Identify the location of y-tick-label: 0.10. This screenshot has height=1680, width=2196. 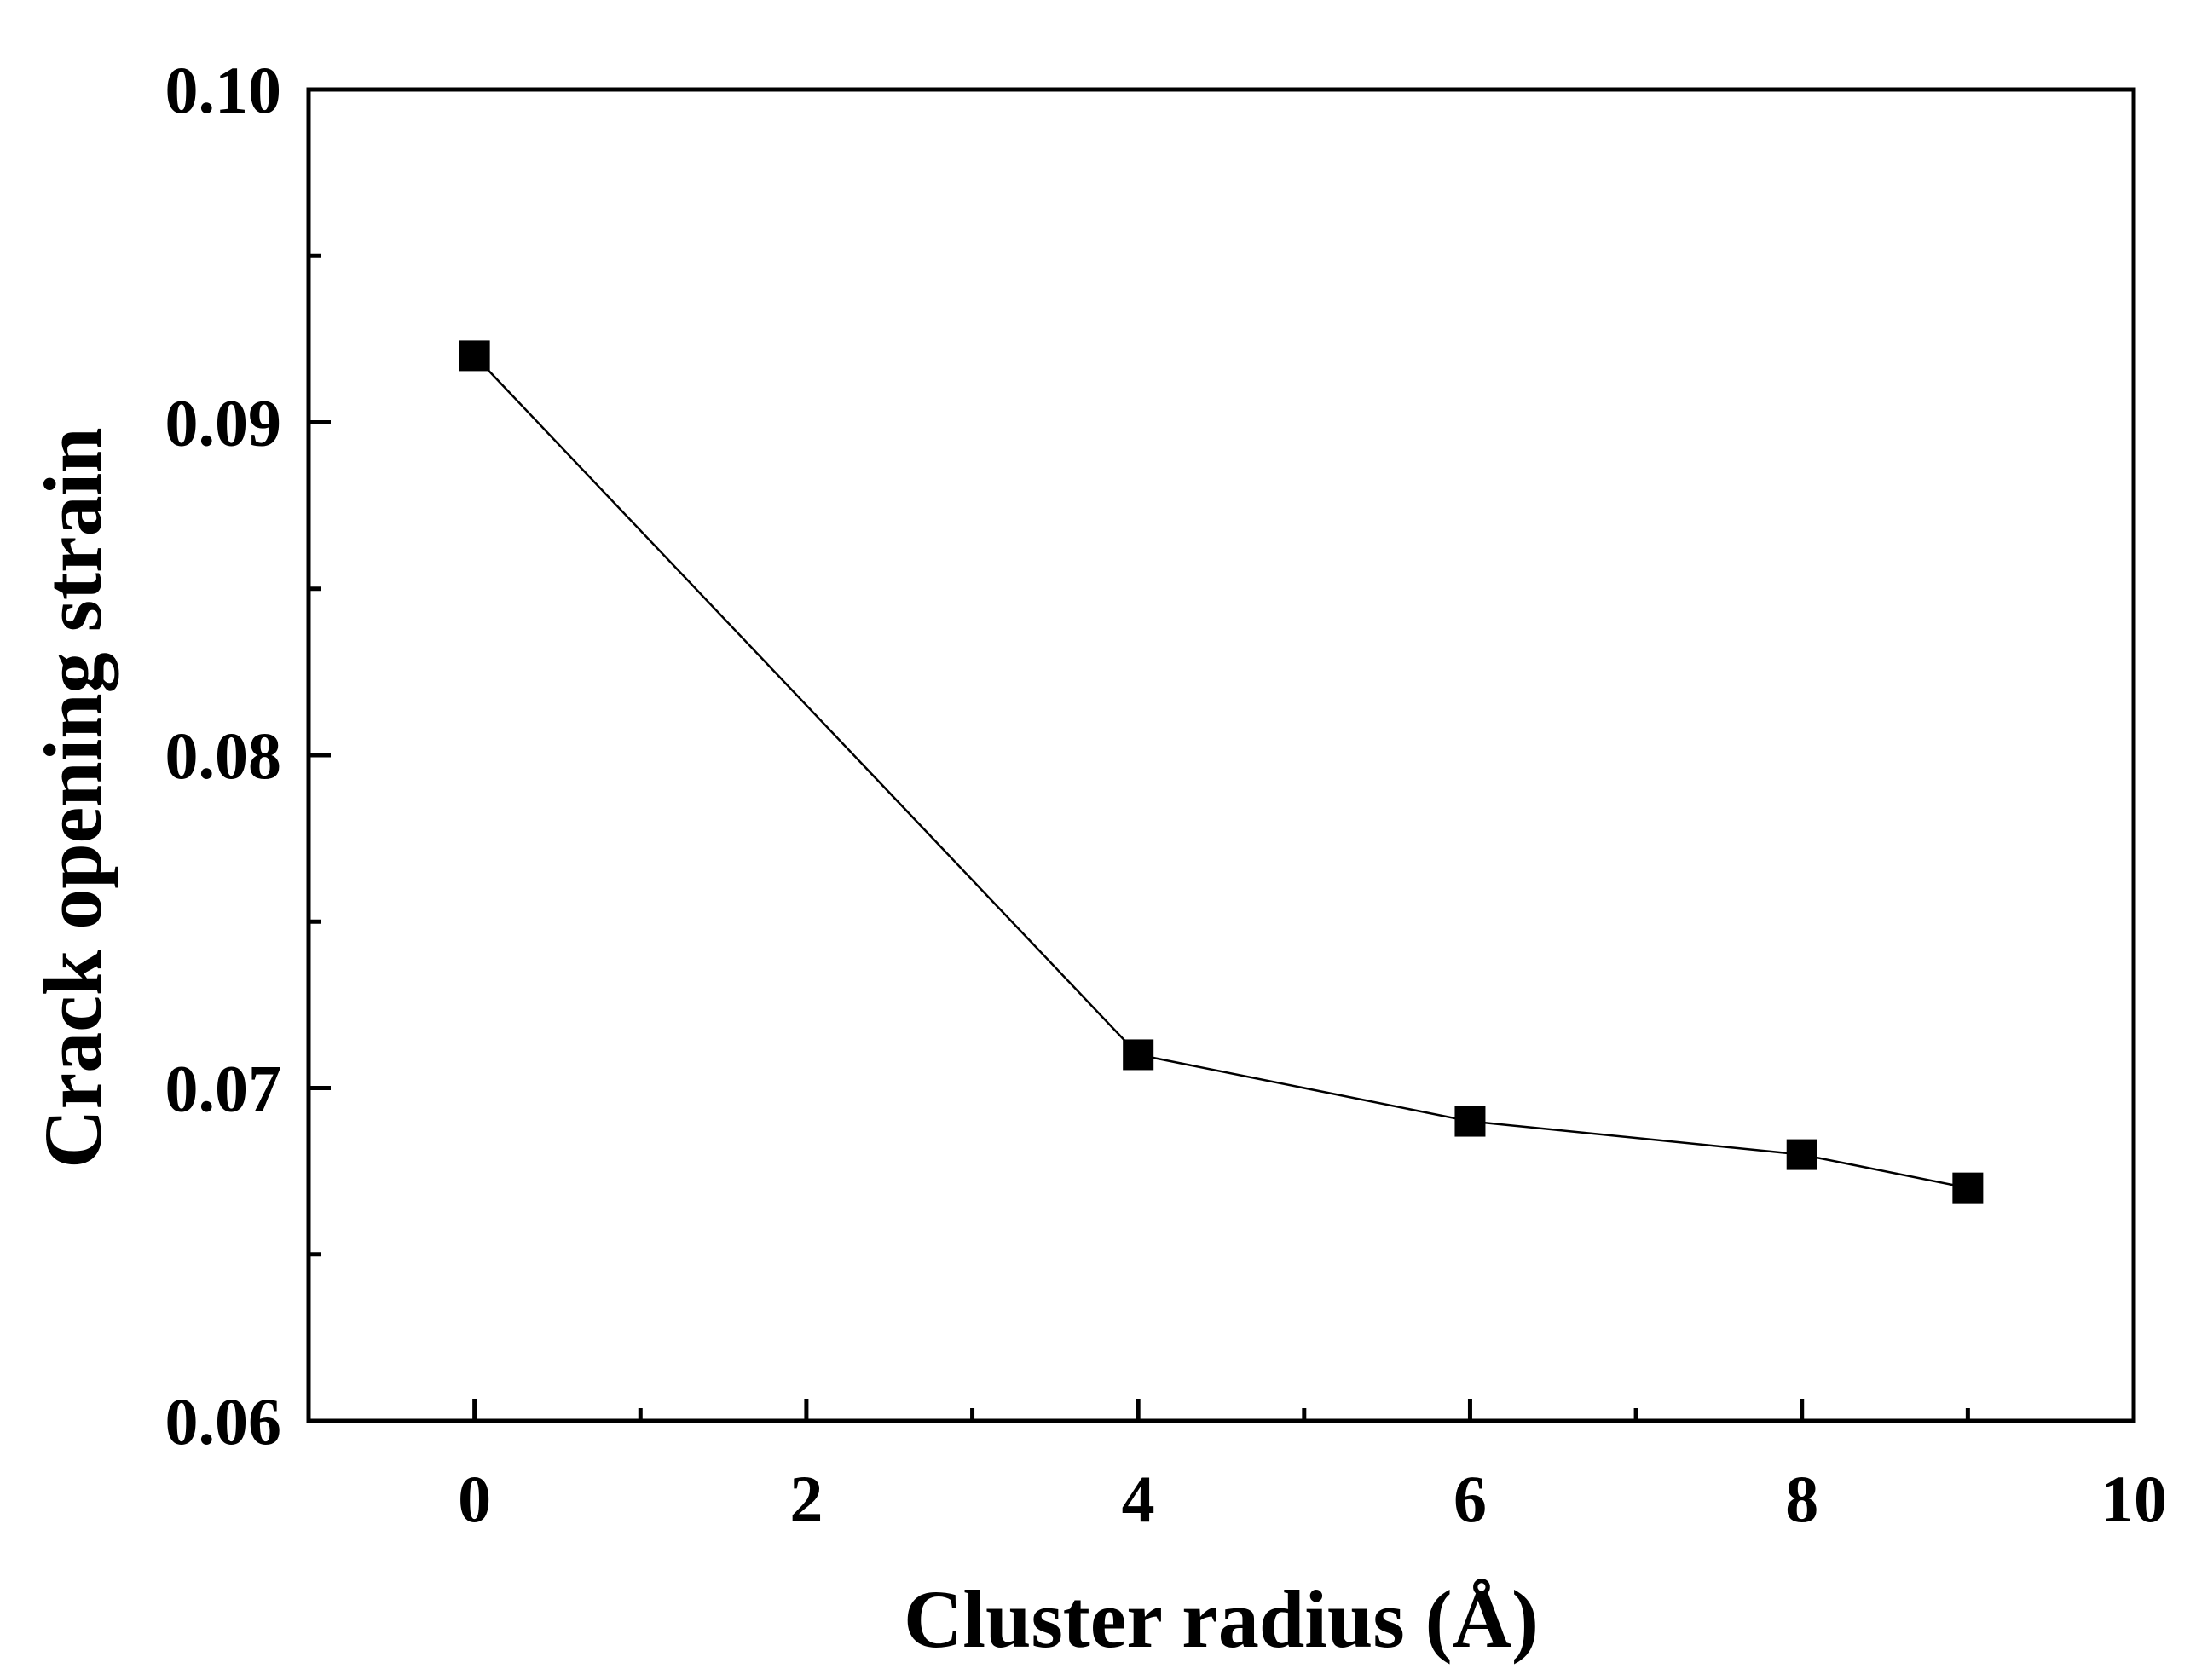
(224, 90).